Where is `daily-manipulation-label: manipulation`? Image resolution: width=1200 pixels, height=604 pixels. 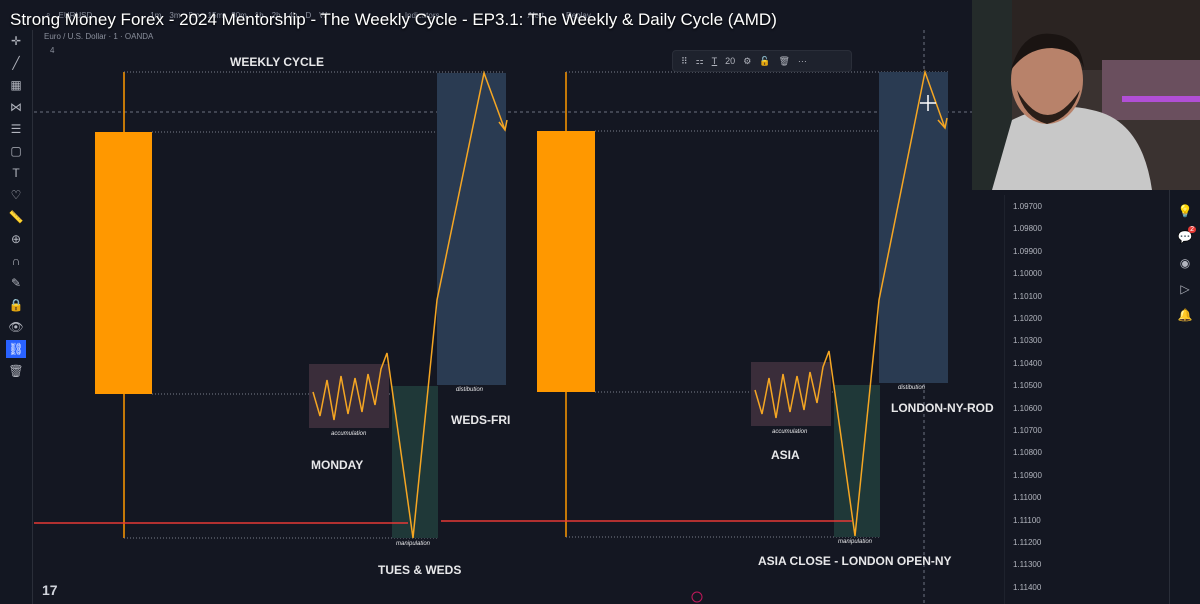
daily-manipulation-label: manipulation is located at coordinates (855, 542).